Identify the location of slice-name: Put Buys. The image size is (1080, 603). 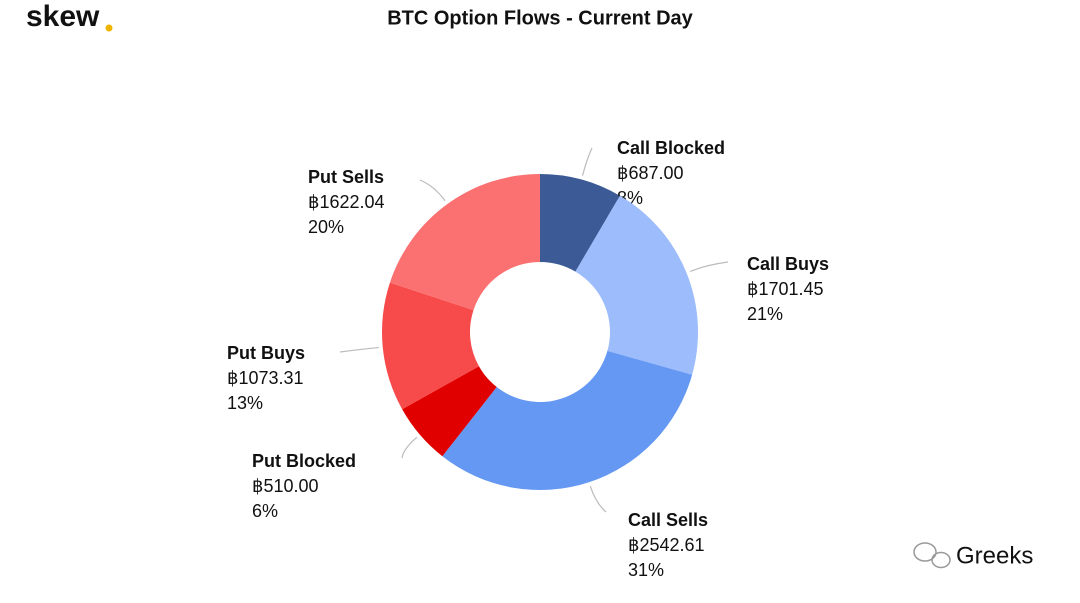
(266, 353).